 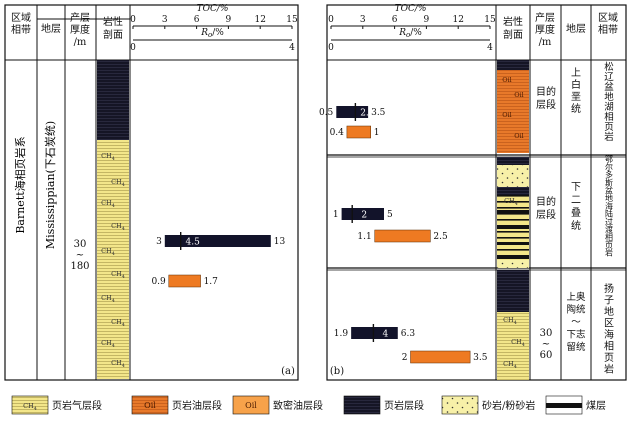 I want to click on panel-b-row-0-region-line: 湖, so click(x=609, y=107).